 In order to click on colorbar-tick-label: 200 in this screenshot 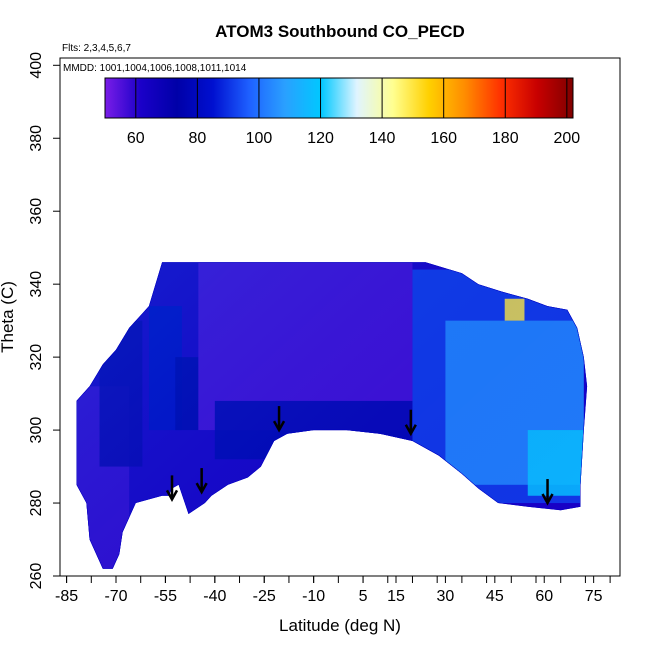, I will do `click(566, 138)`.